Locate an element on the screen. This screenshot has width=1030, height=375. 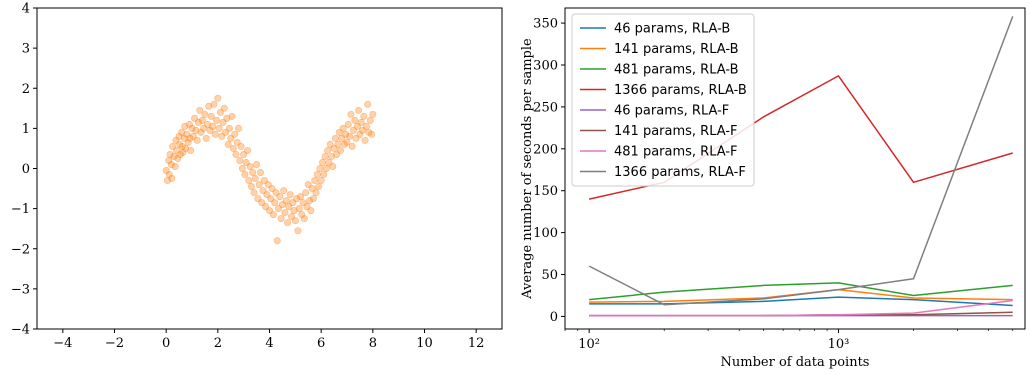
y-tick-label: 200 is located at coordinates (545, 149).